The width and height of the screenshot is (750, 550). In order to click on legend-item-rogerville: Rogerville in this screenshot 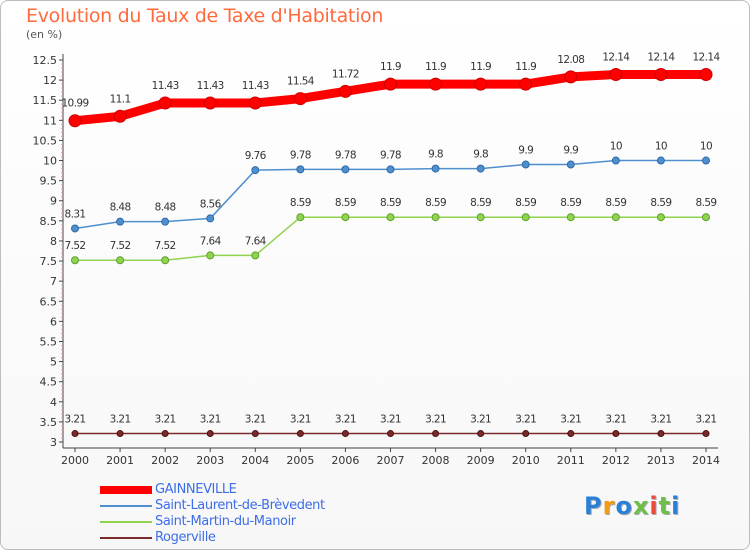, I will do `click(212, 538)`.